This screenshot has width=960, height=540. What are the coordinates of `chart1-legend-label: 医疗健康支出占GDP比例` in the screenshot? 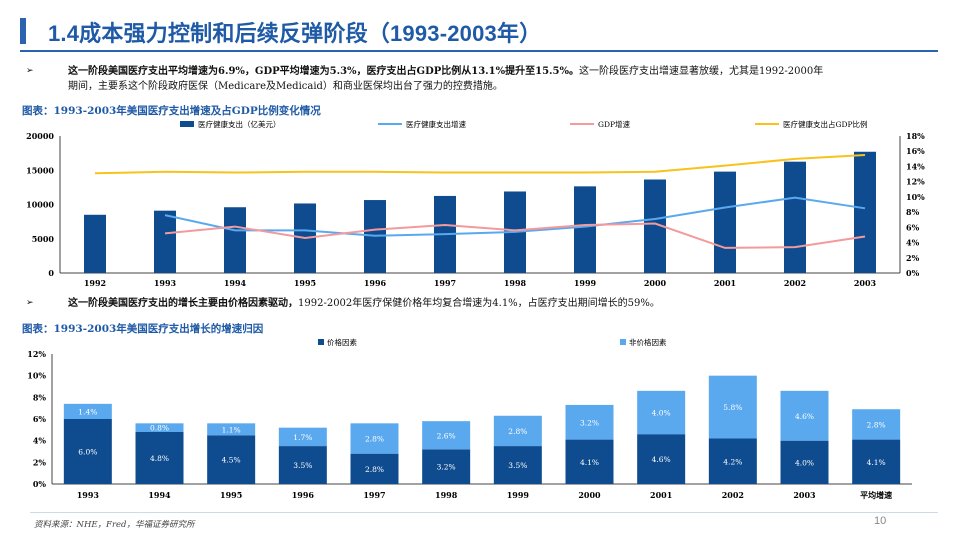 It's located at (825, 124).